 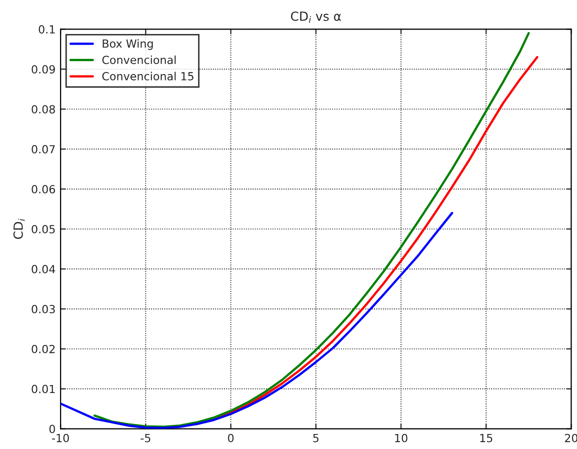 What do you see at coordinates (60, 438) in the screenshot?
I see `x-tick-label: -10` at bounding box center [60, 438].